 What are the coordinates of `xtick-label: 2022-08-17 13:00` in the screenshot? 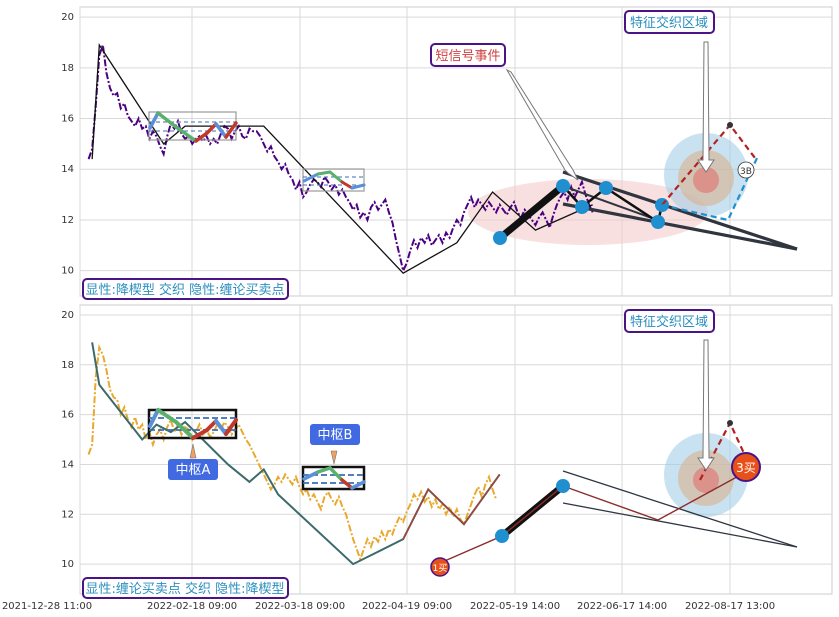 It's located at (730, 606).